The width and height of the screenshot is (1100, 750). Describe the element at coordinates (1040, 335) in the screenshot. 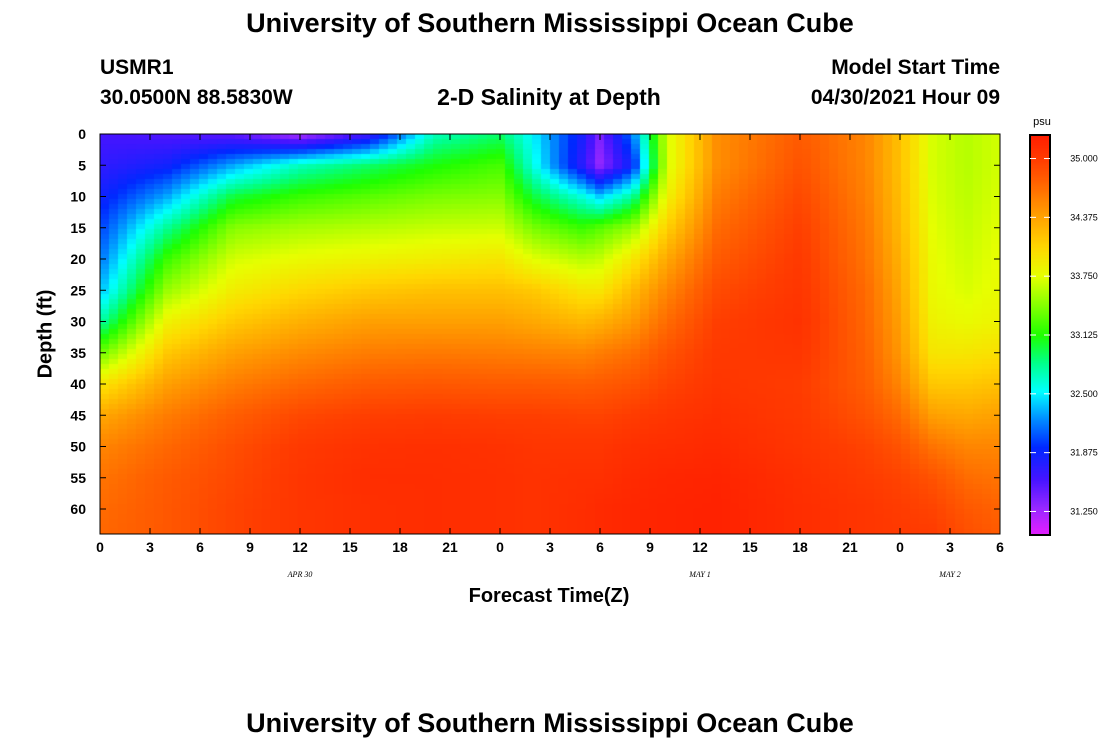

I see `colorbar-gradient` at that location.